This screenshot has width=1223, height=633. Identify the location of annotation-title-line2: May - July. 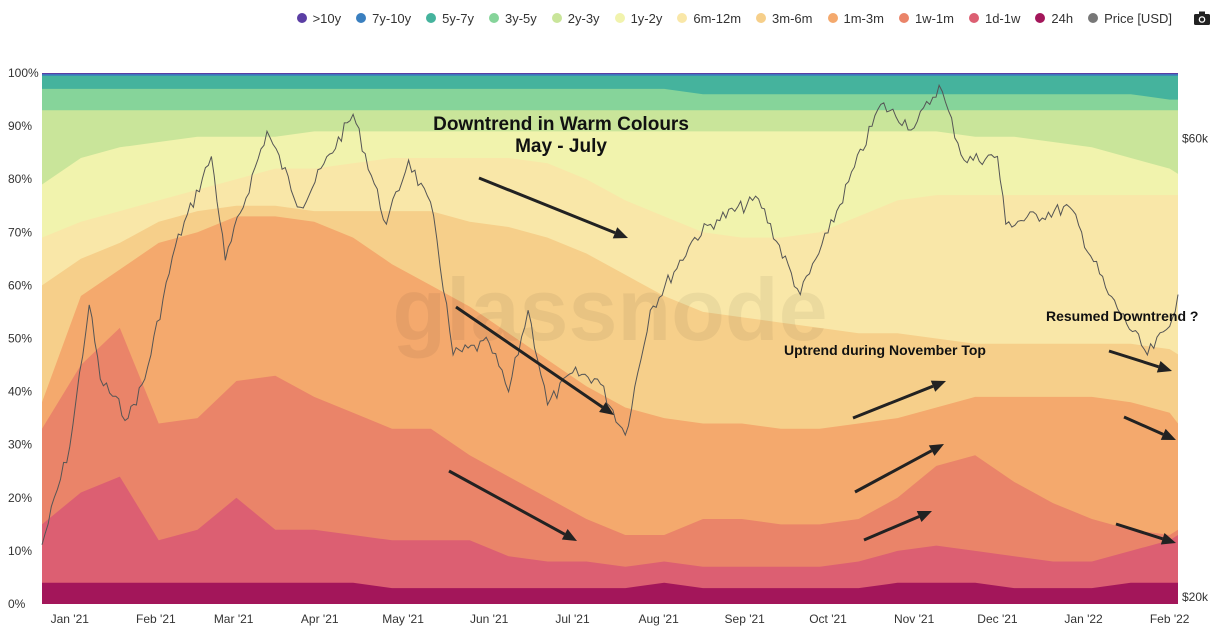
(561, 146).